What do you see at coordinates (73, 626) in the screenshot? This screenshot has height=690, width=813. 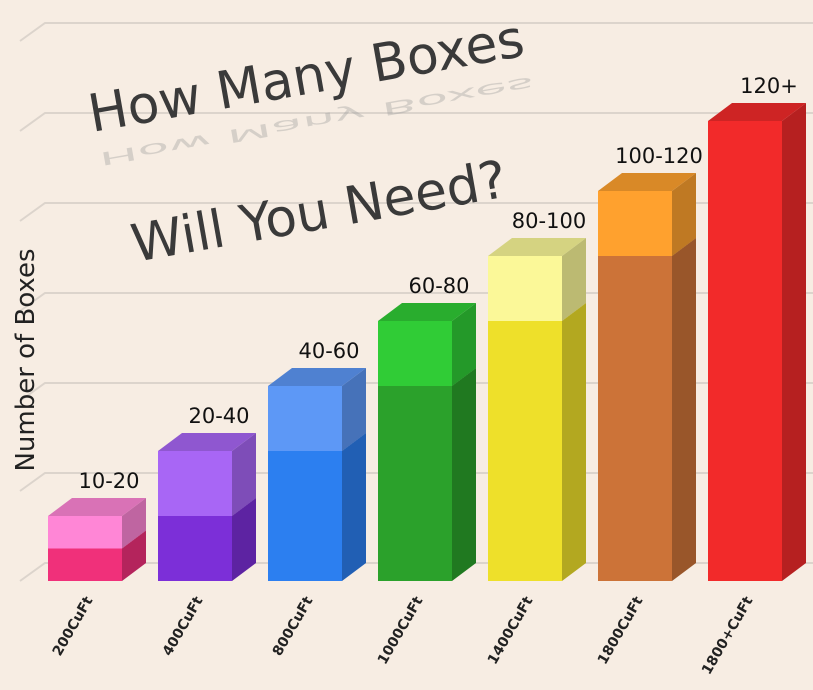 I see `x-tick-label: 200CuFt` at bounding box center [73, 626].